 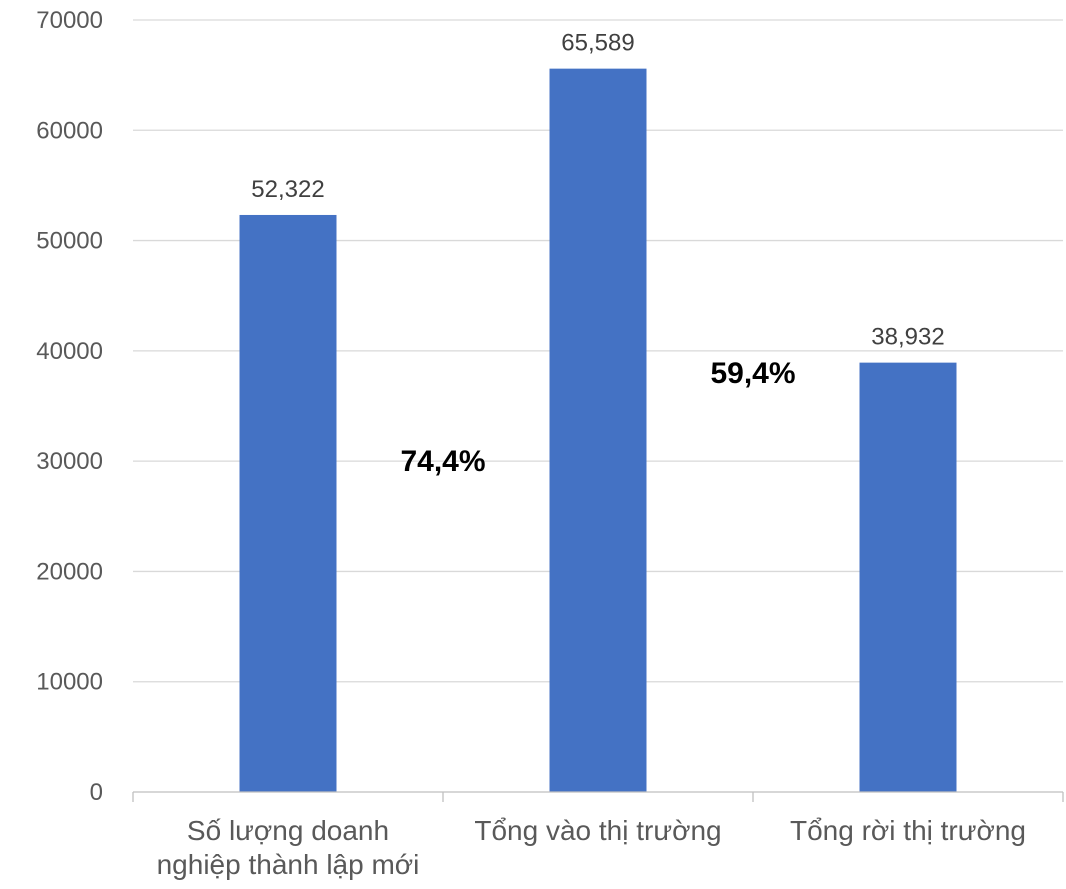 I want to click on annotation-label: 74,4%, so click(x=442, y=461).